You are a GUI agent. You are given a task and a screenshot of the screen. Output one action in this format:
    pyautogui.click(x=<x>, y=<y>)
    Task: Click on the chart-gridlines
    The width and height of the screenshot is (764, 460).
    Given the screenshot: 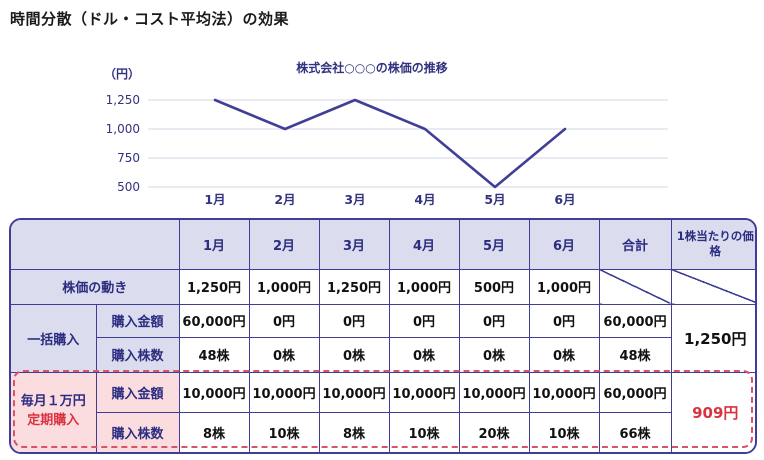 What is the action you would take?
    pyautogui.click(x=408, y=143)
    